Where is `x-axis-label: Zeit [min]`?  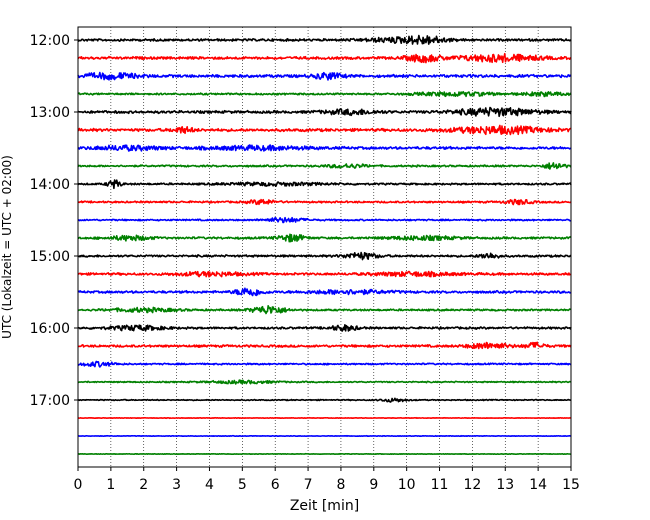 x-axis-label: Zeit [min] is located at coordinates (324, 506).